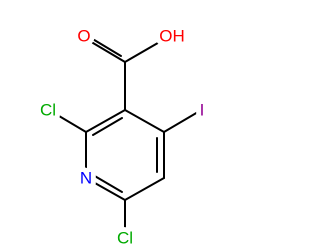  Describe the element at coordinates (86, 178) in the screenshot. I see `atom-label: N` at that location.